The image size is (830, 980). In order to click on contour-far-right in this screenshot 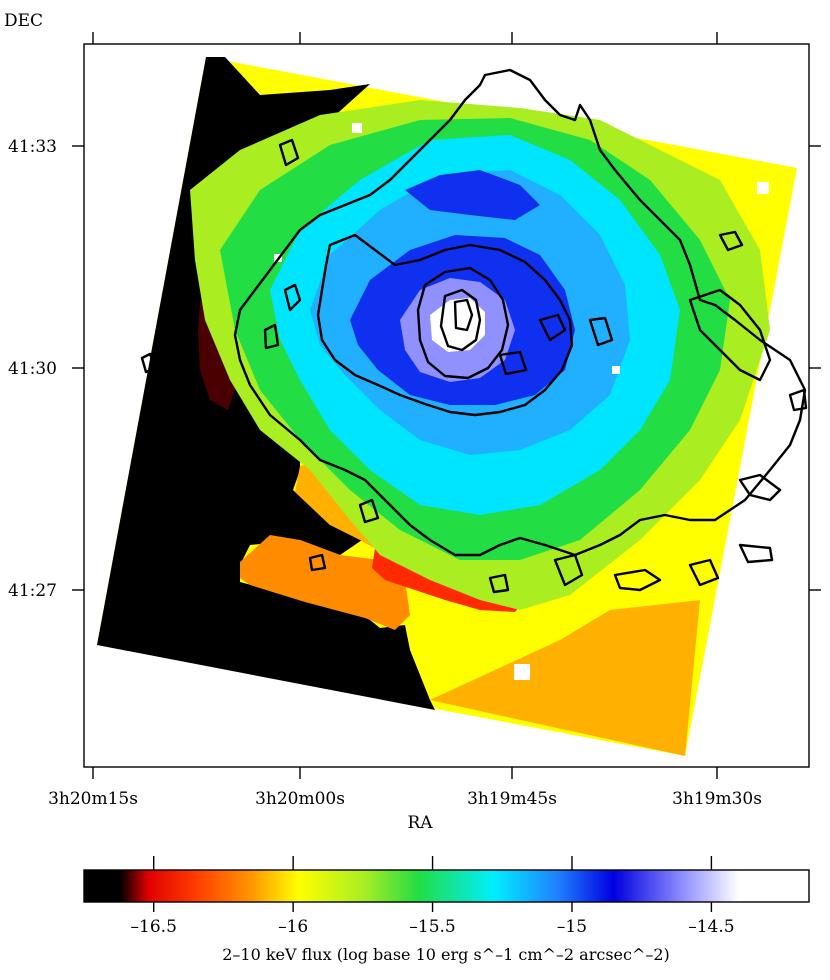, I will do `click(798, 400)`.